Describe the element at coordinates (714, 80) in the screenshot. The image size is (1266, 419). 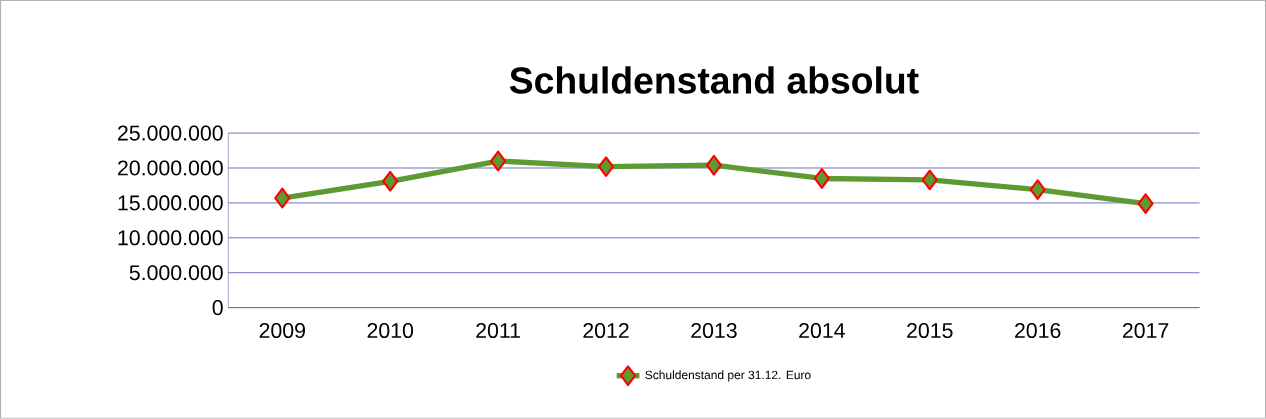
I see `chart-title: Schuldenstand absolut` at that location.